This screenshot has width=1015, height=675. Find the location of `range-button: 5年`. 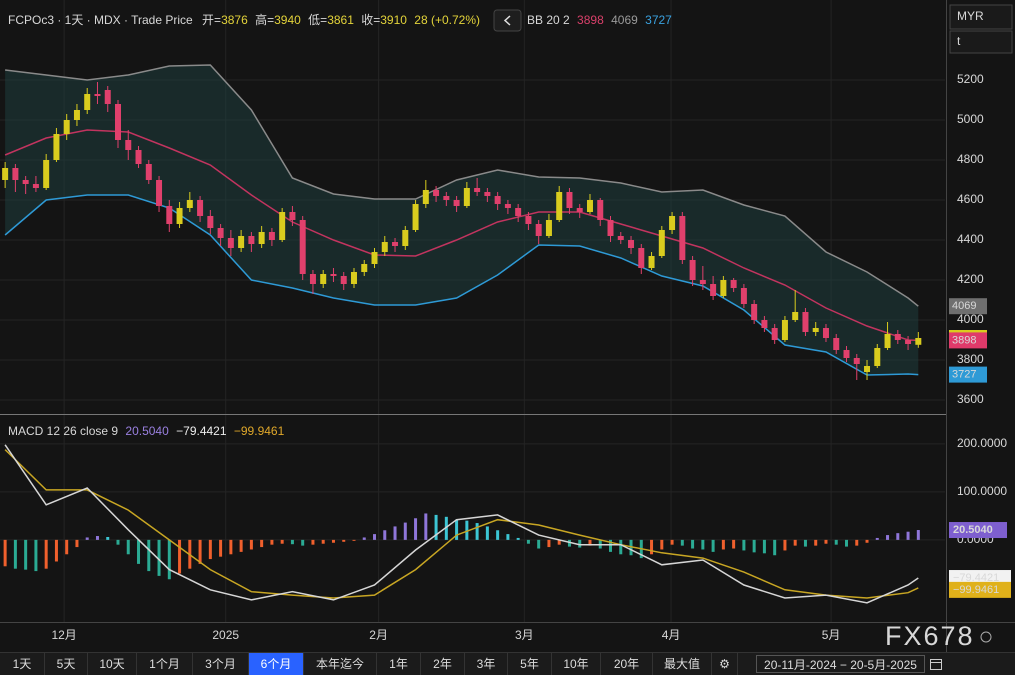

range-button: 5年 is located at coordinates (530, 664).